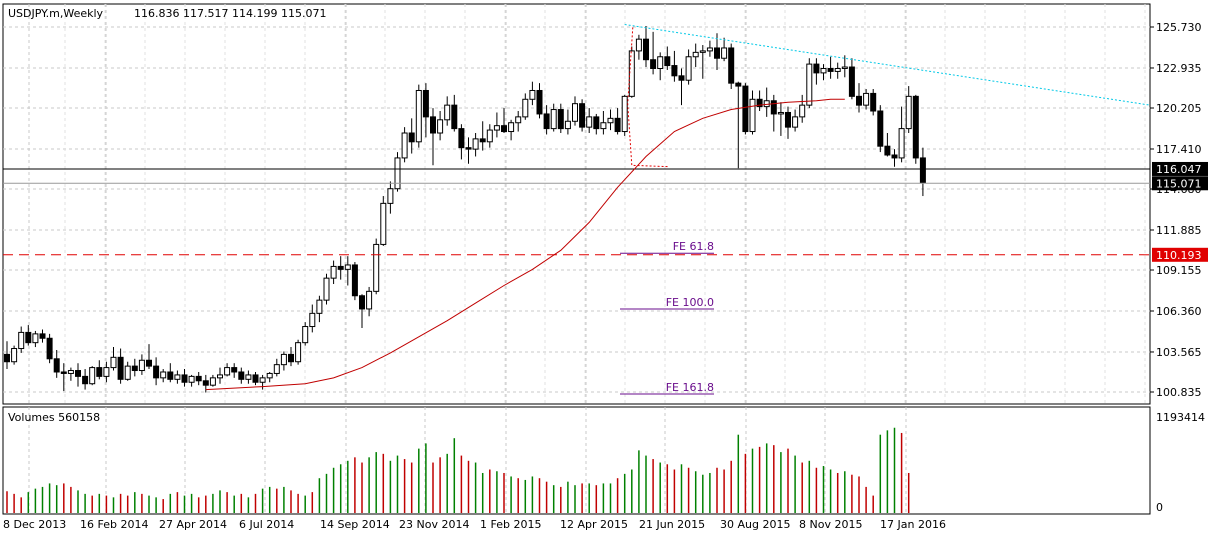 The image size is (1211, 542). What do you see at coordinates (1179, 311) in the screenshot?
I see `y-tick-label: 106.360` at bounding box center [1179, 311].